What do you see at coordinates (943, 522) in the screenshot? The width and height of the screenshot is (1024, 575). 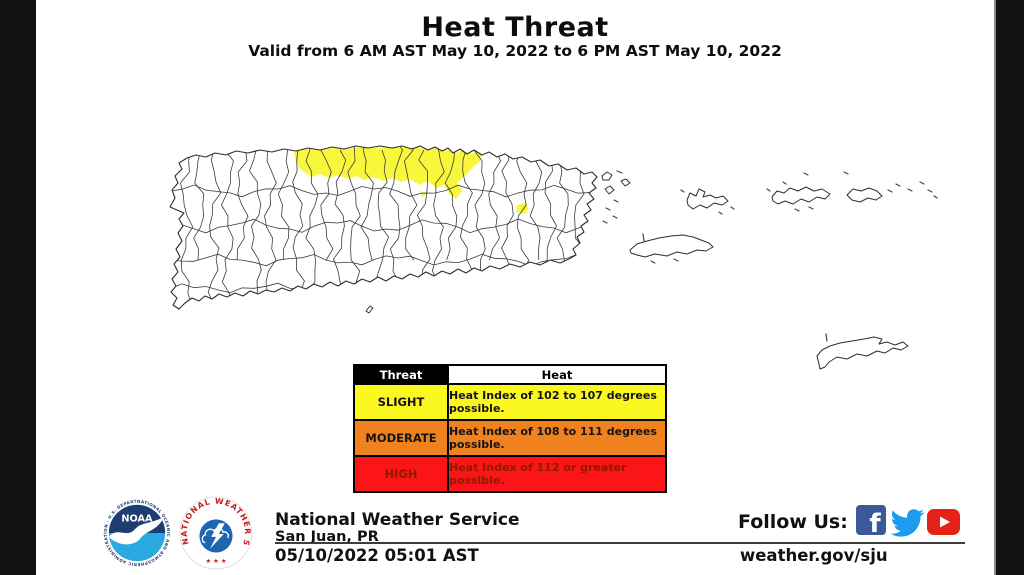 I see `youtube-icon` at bounding box center [943, 522].